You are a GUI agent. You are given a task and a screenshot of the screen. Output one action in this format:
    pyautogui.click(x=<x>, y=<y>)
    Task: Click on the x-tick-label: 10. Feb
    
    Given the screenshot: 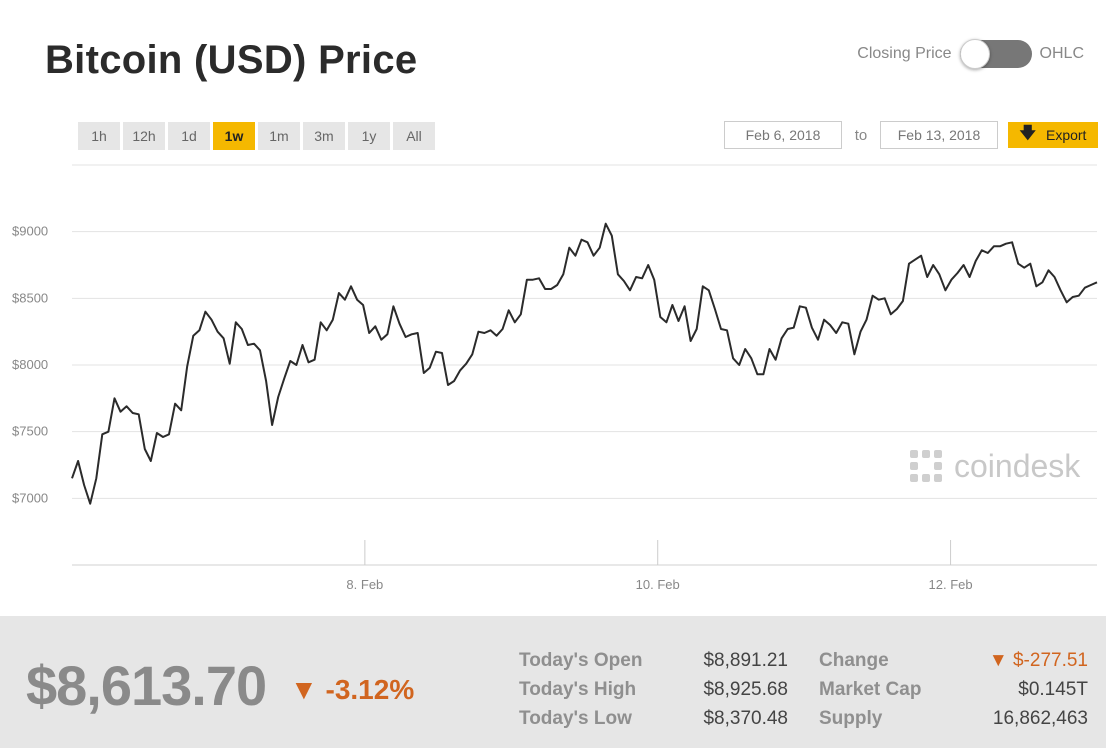 What is the action you would take?
    pyautogui.click(x=658, y=584)
    